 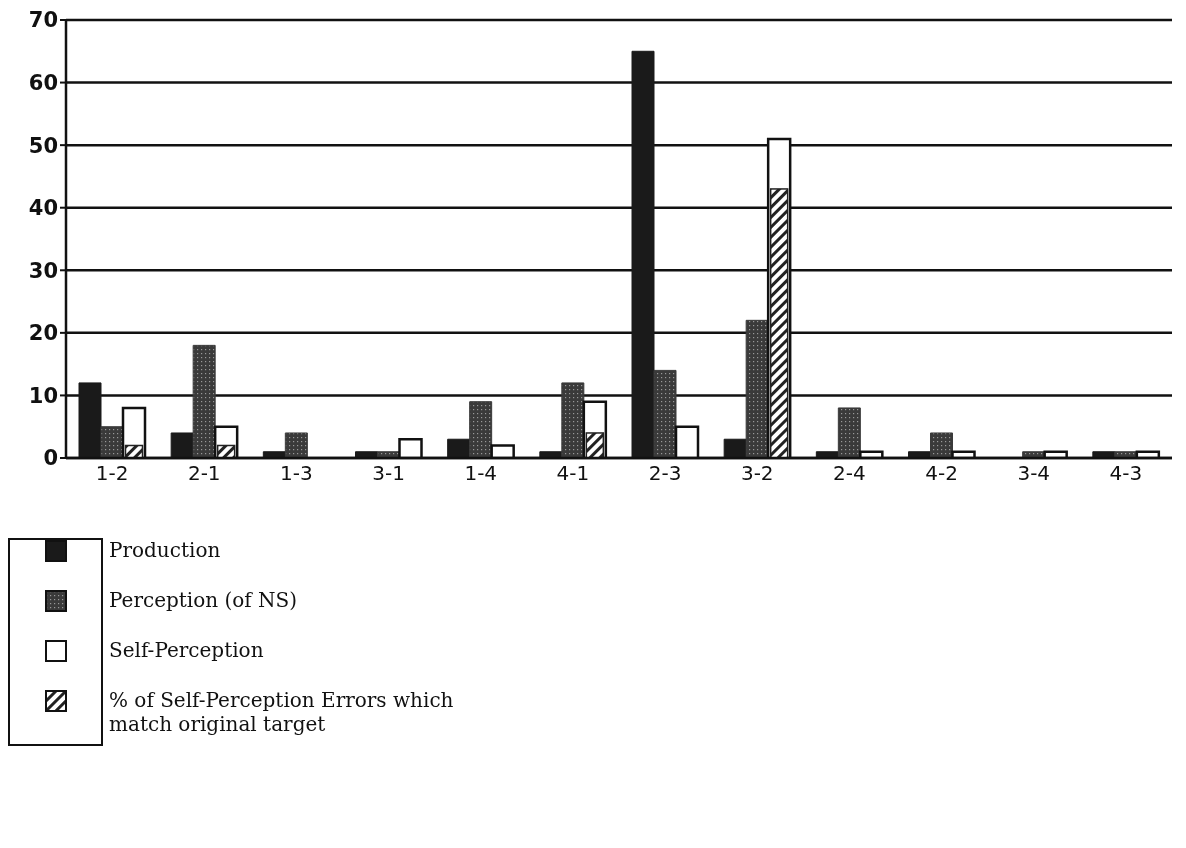 What do you see at coordinates (204, 473) in the screenshot?
I see `x-tick-label: 2-1` at bounding box center [204, 473].